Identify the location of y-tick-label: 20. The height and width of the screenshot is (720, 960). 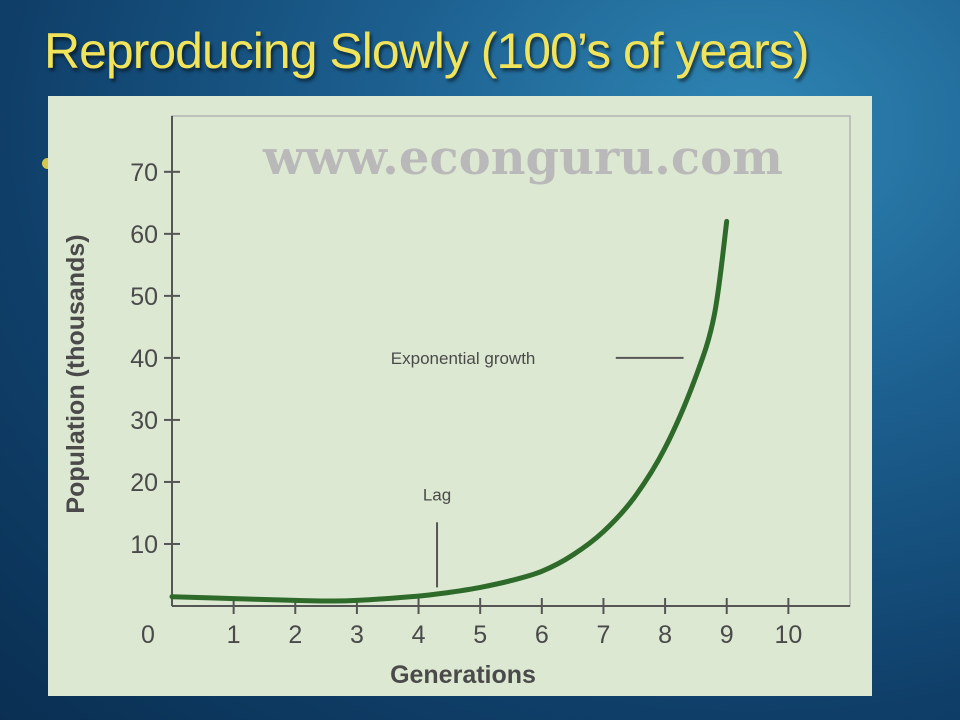
(144, 483).